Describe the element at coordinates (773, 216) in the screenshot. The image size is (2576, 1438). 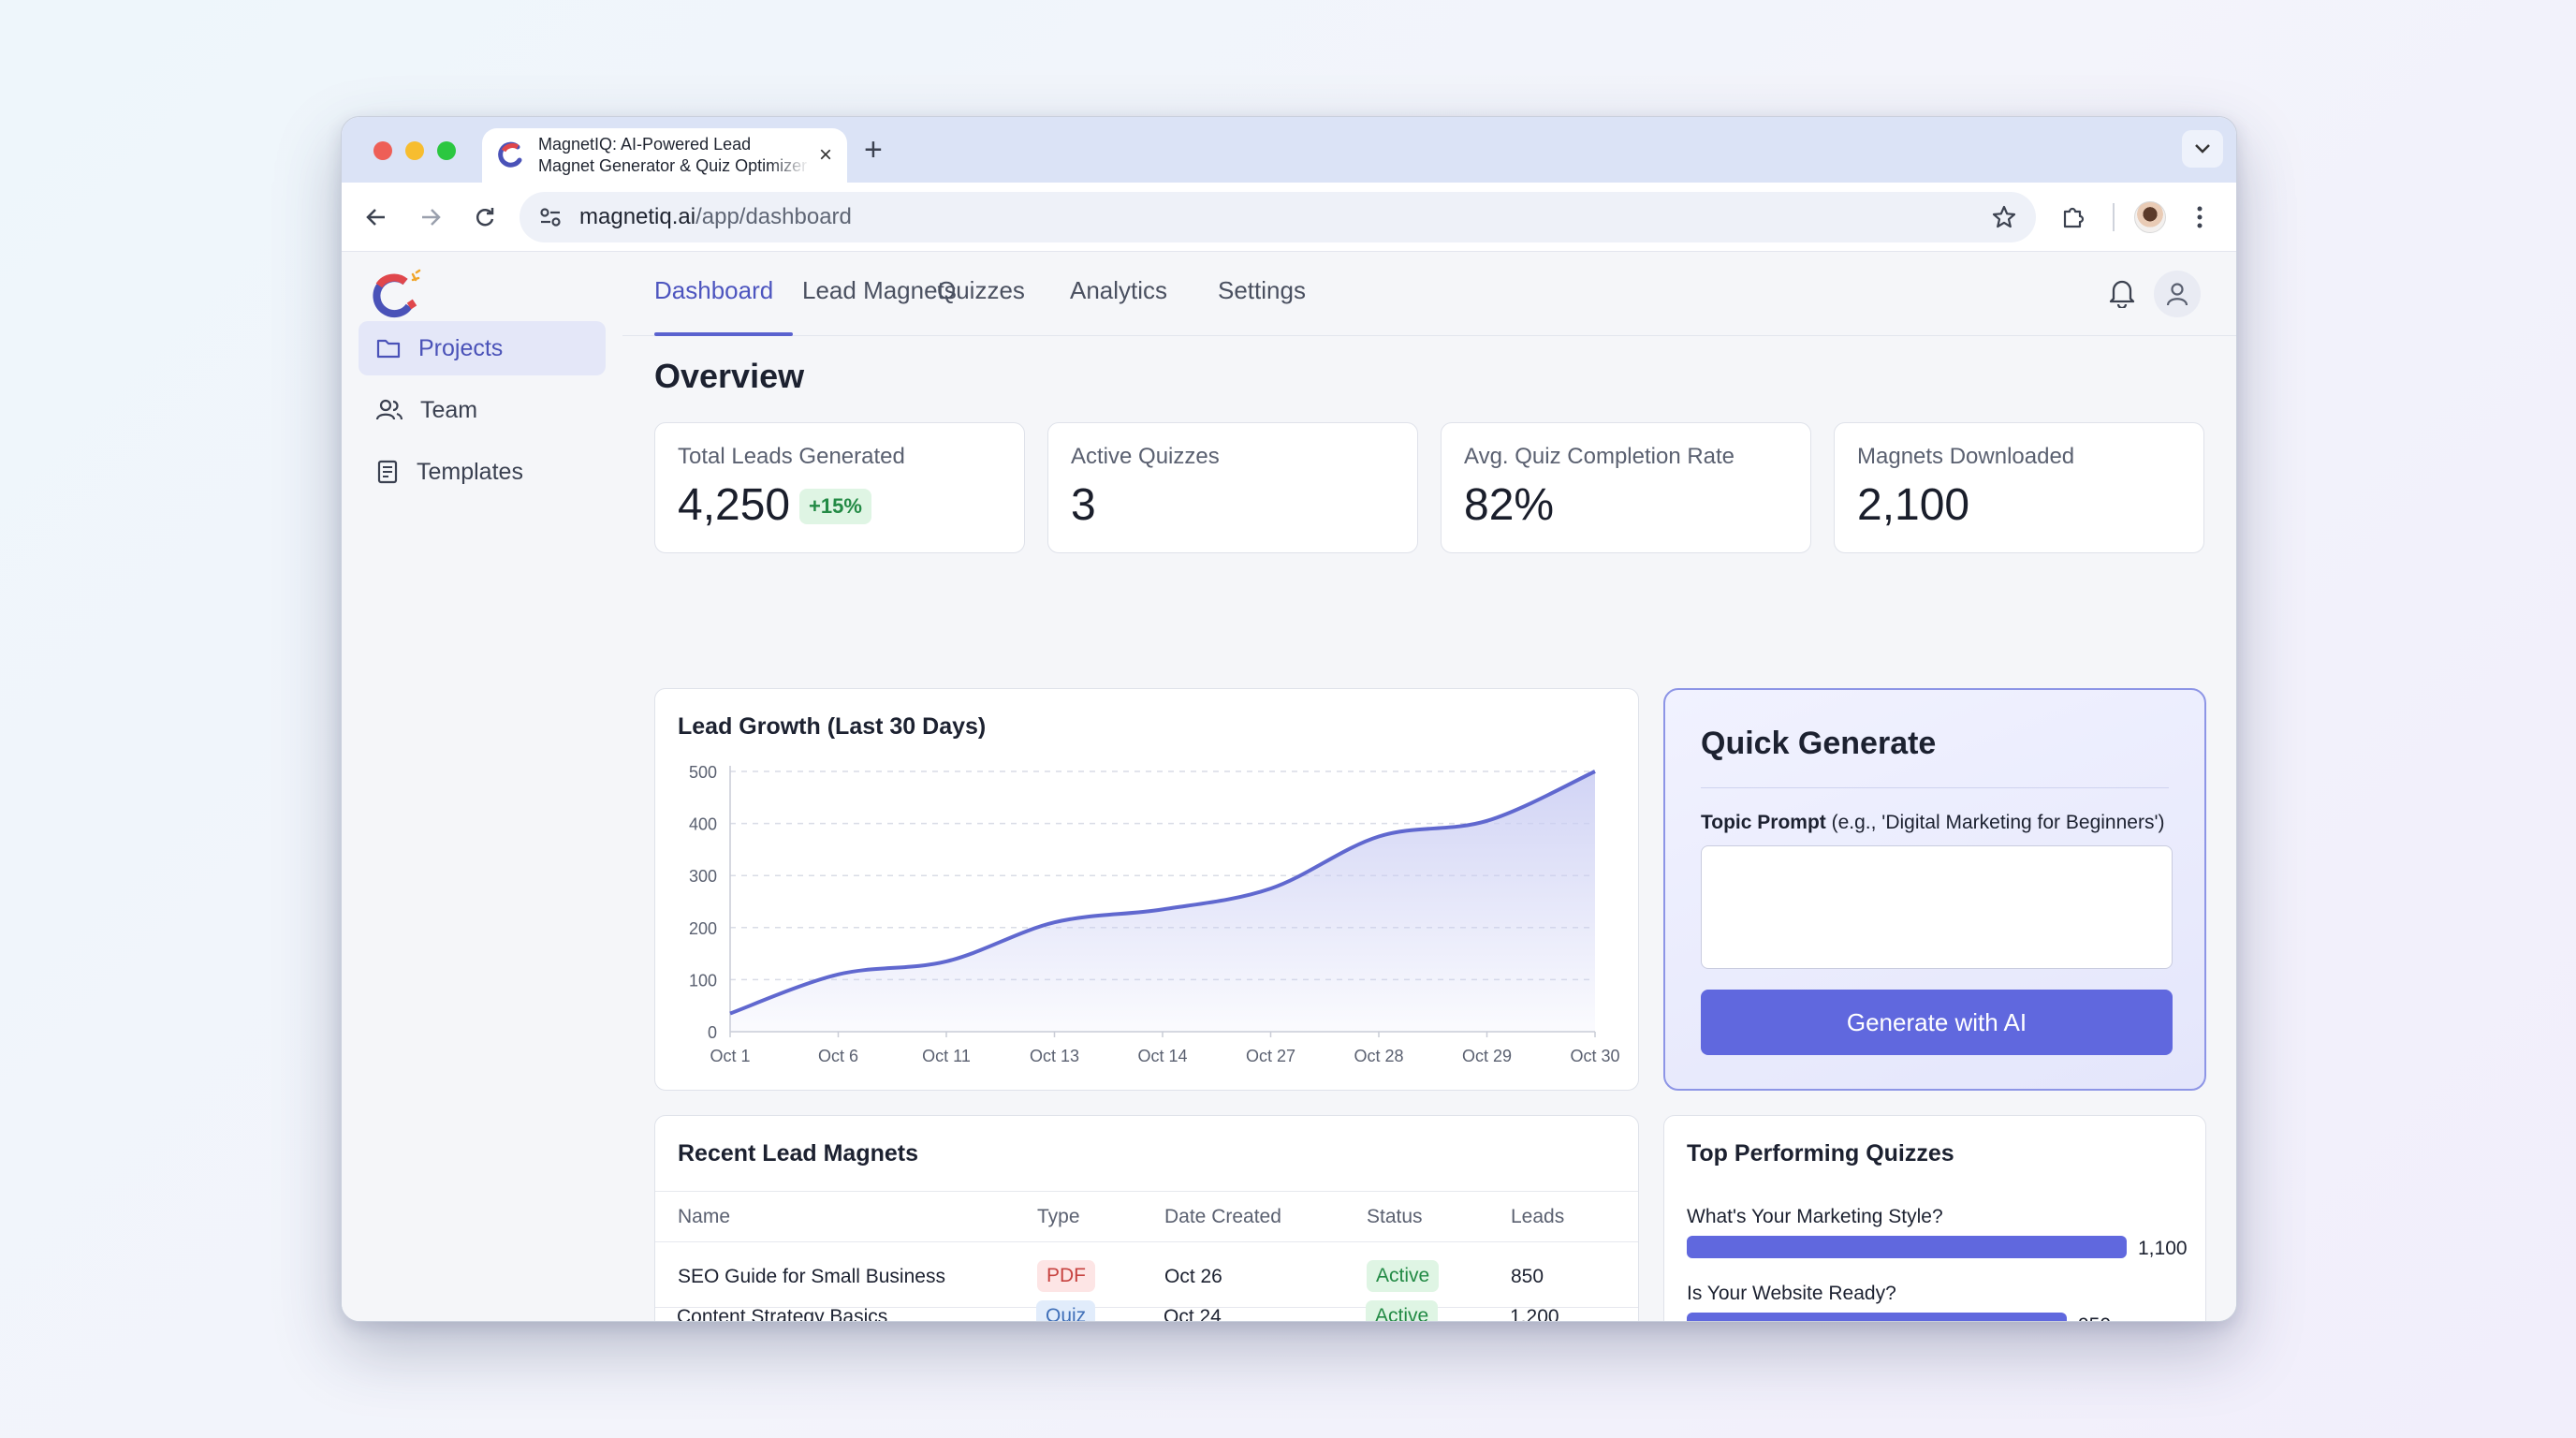
I see `url-path: /app/dashboard` at that location.